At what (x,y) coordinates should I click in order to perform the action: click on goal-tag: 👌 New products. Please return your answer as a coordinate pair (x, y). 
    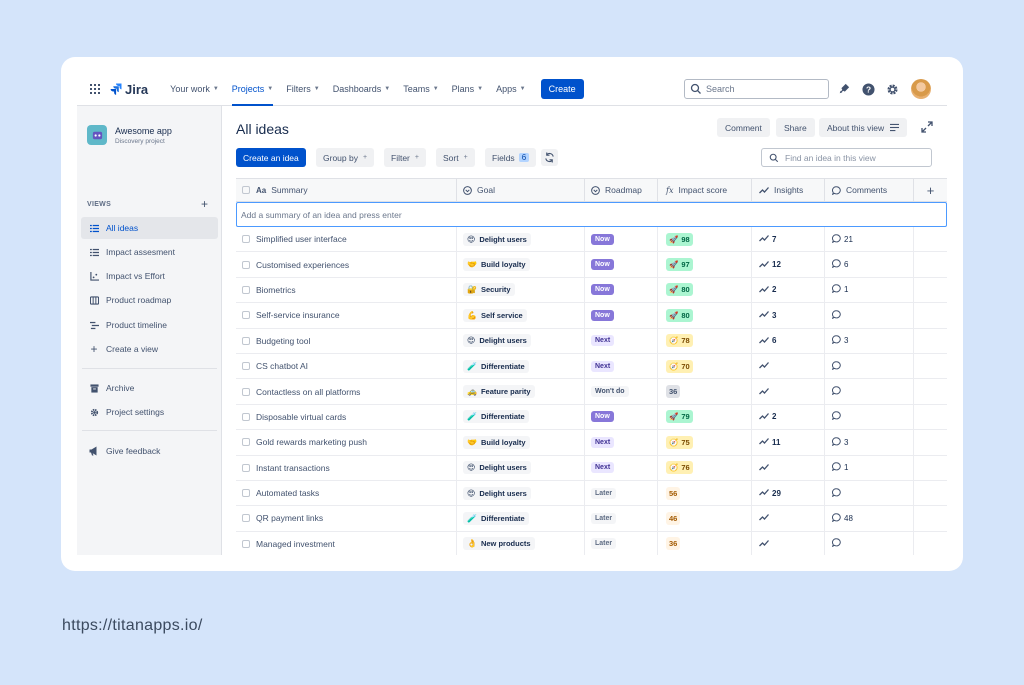
    Looking at the image, I should click on (499, 544).